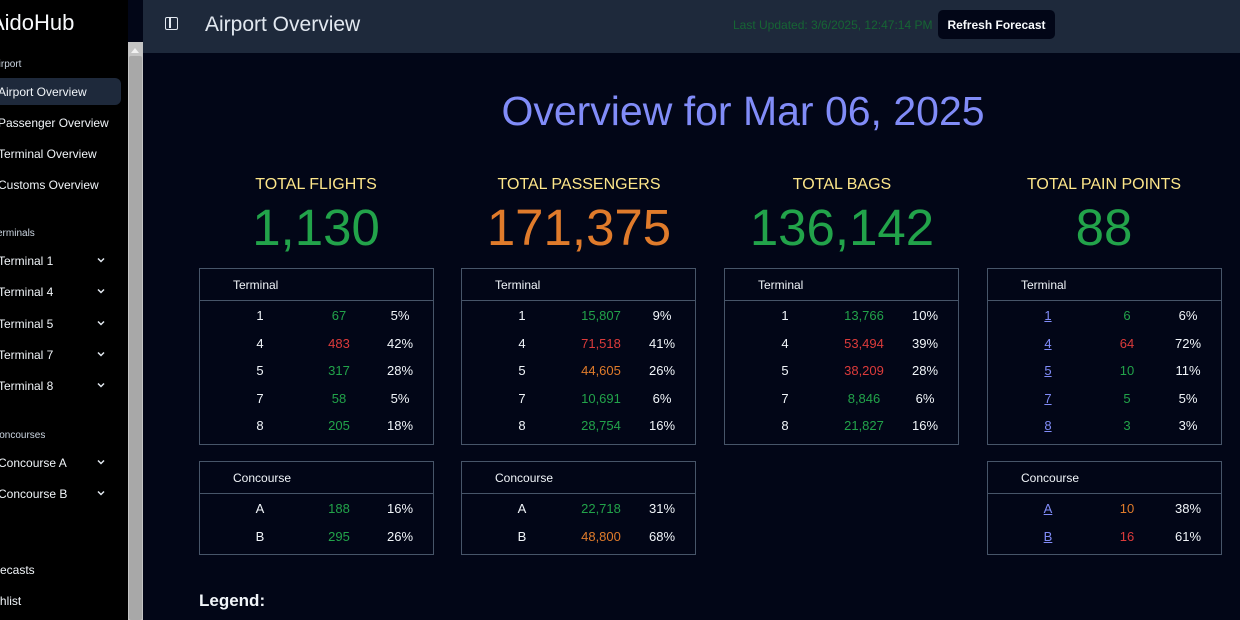 The height and width of the screenshot is (620, 1240). I want to click on sidebar-item-terminal-1: Terminal 1, so click(60, 260).